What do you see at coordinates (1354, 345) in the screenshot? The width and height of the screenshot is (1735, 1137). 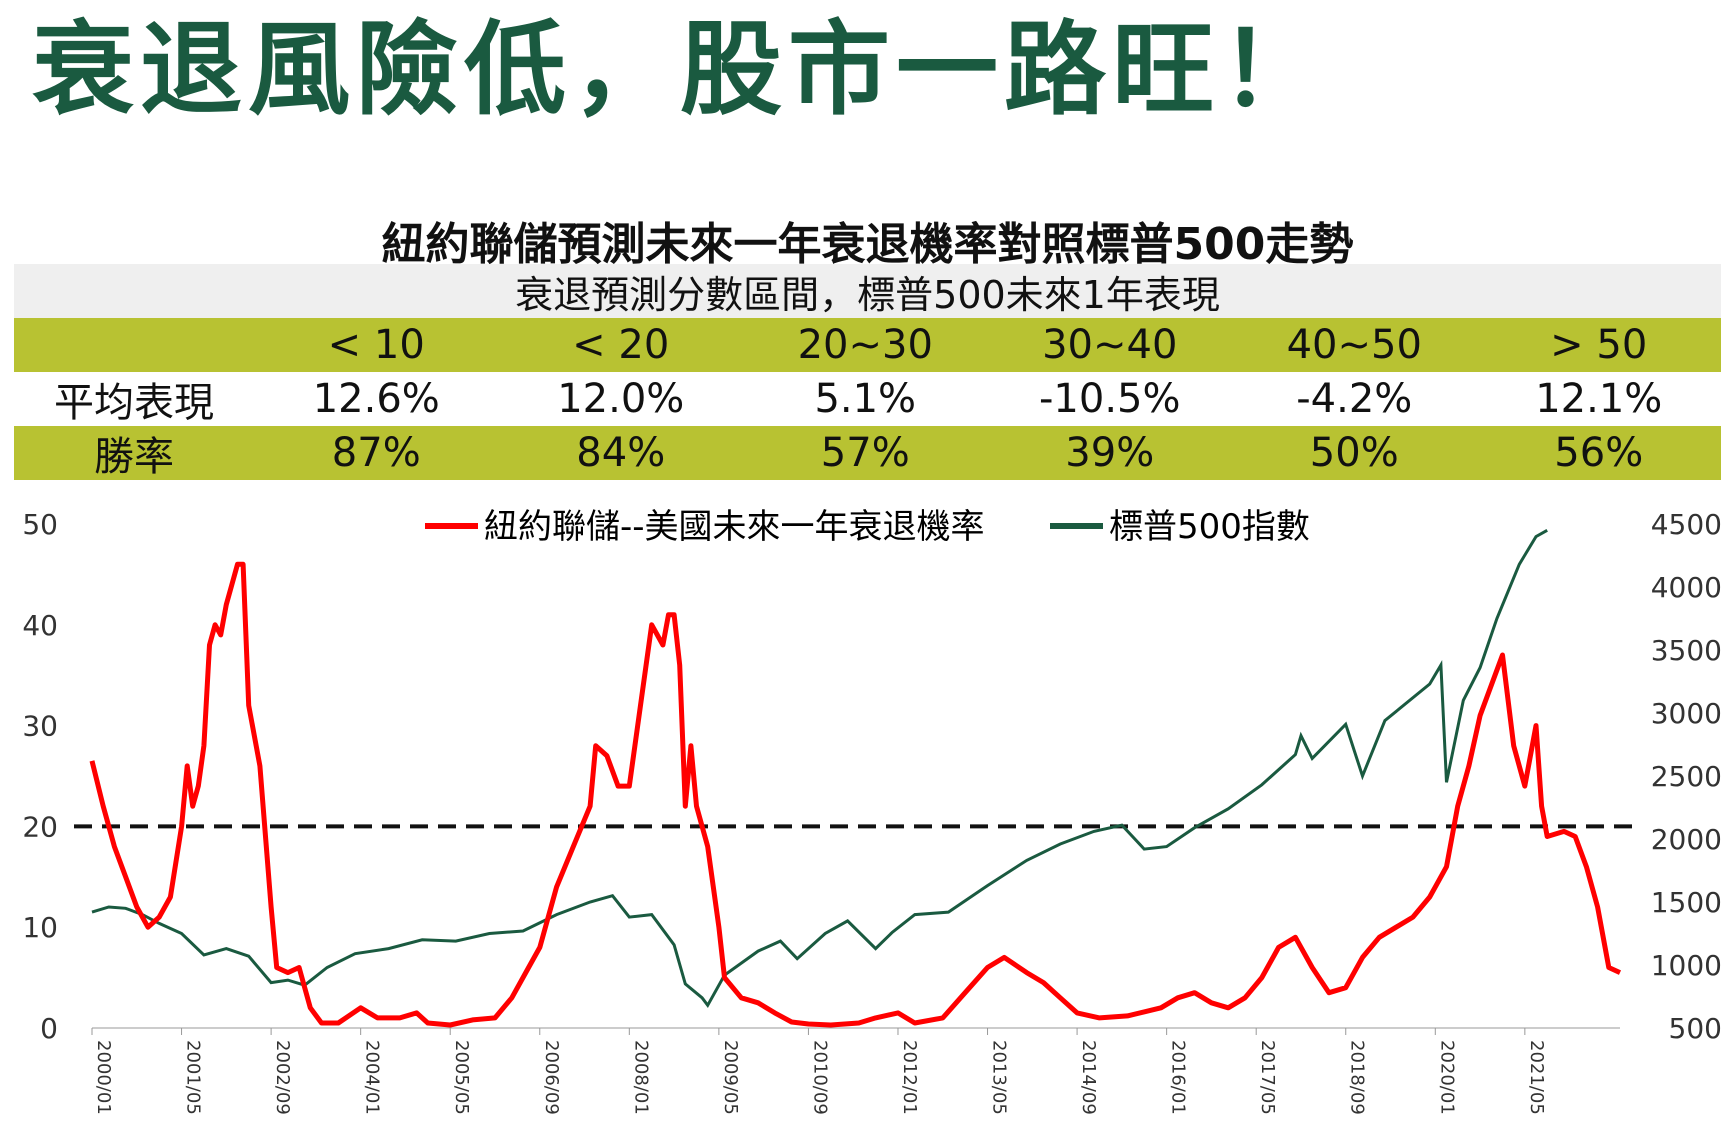 I see `column-header: 40~50` at bounding box center [1354, 345].